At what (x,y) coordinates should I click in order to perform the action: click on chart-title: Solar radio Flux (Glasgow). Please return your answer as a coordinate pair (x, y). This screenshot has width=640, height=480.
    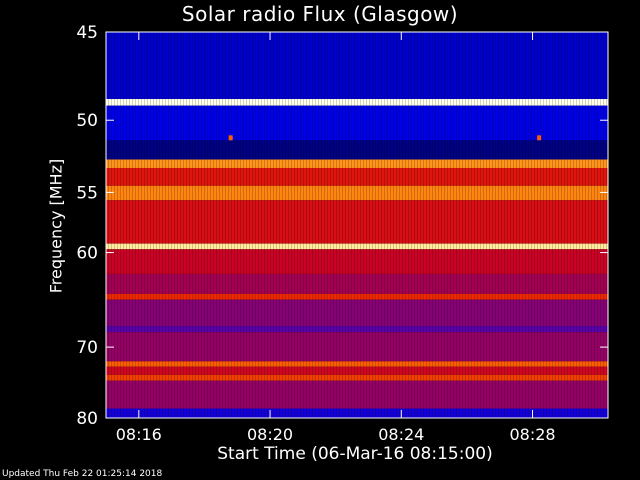
    Looking at the image, I should click on (320, 14).